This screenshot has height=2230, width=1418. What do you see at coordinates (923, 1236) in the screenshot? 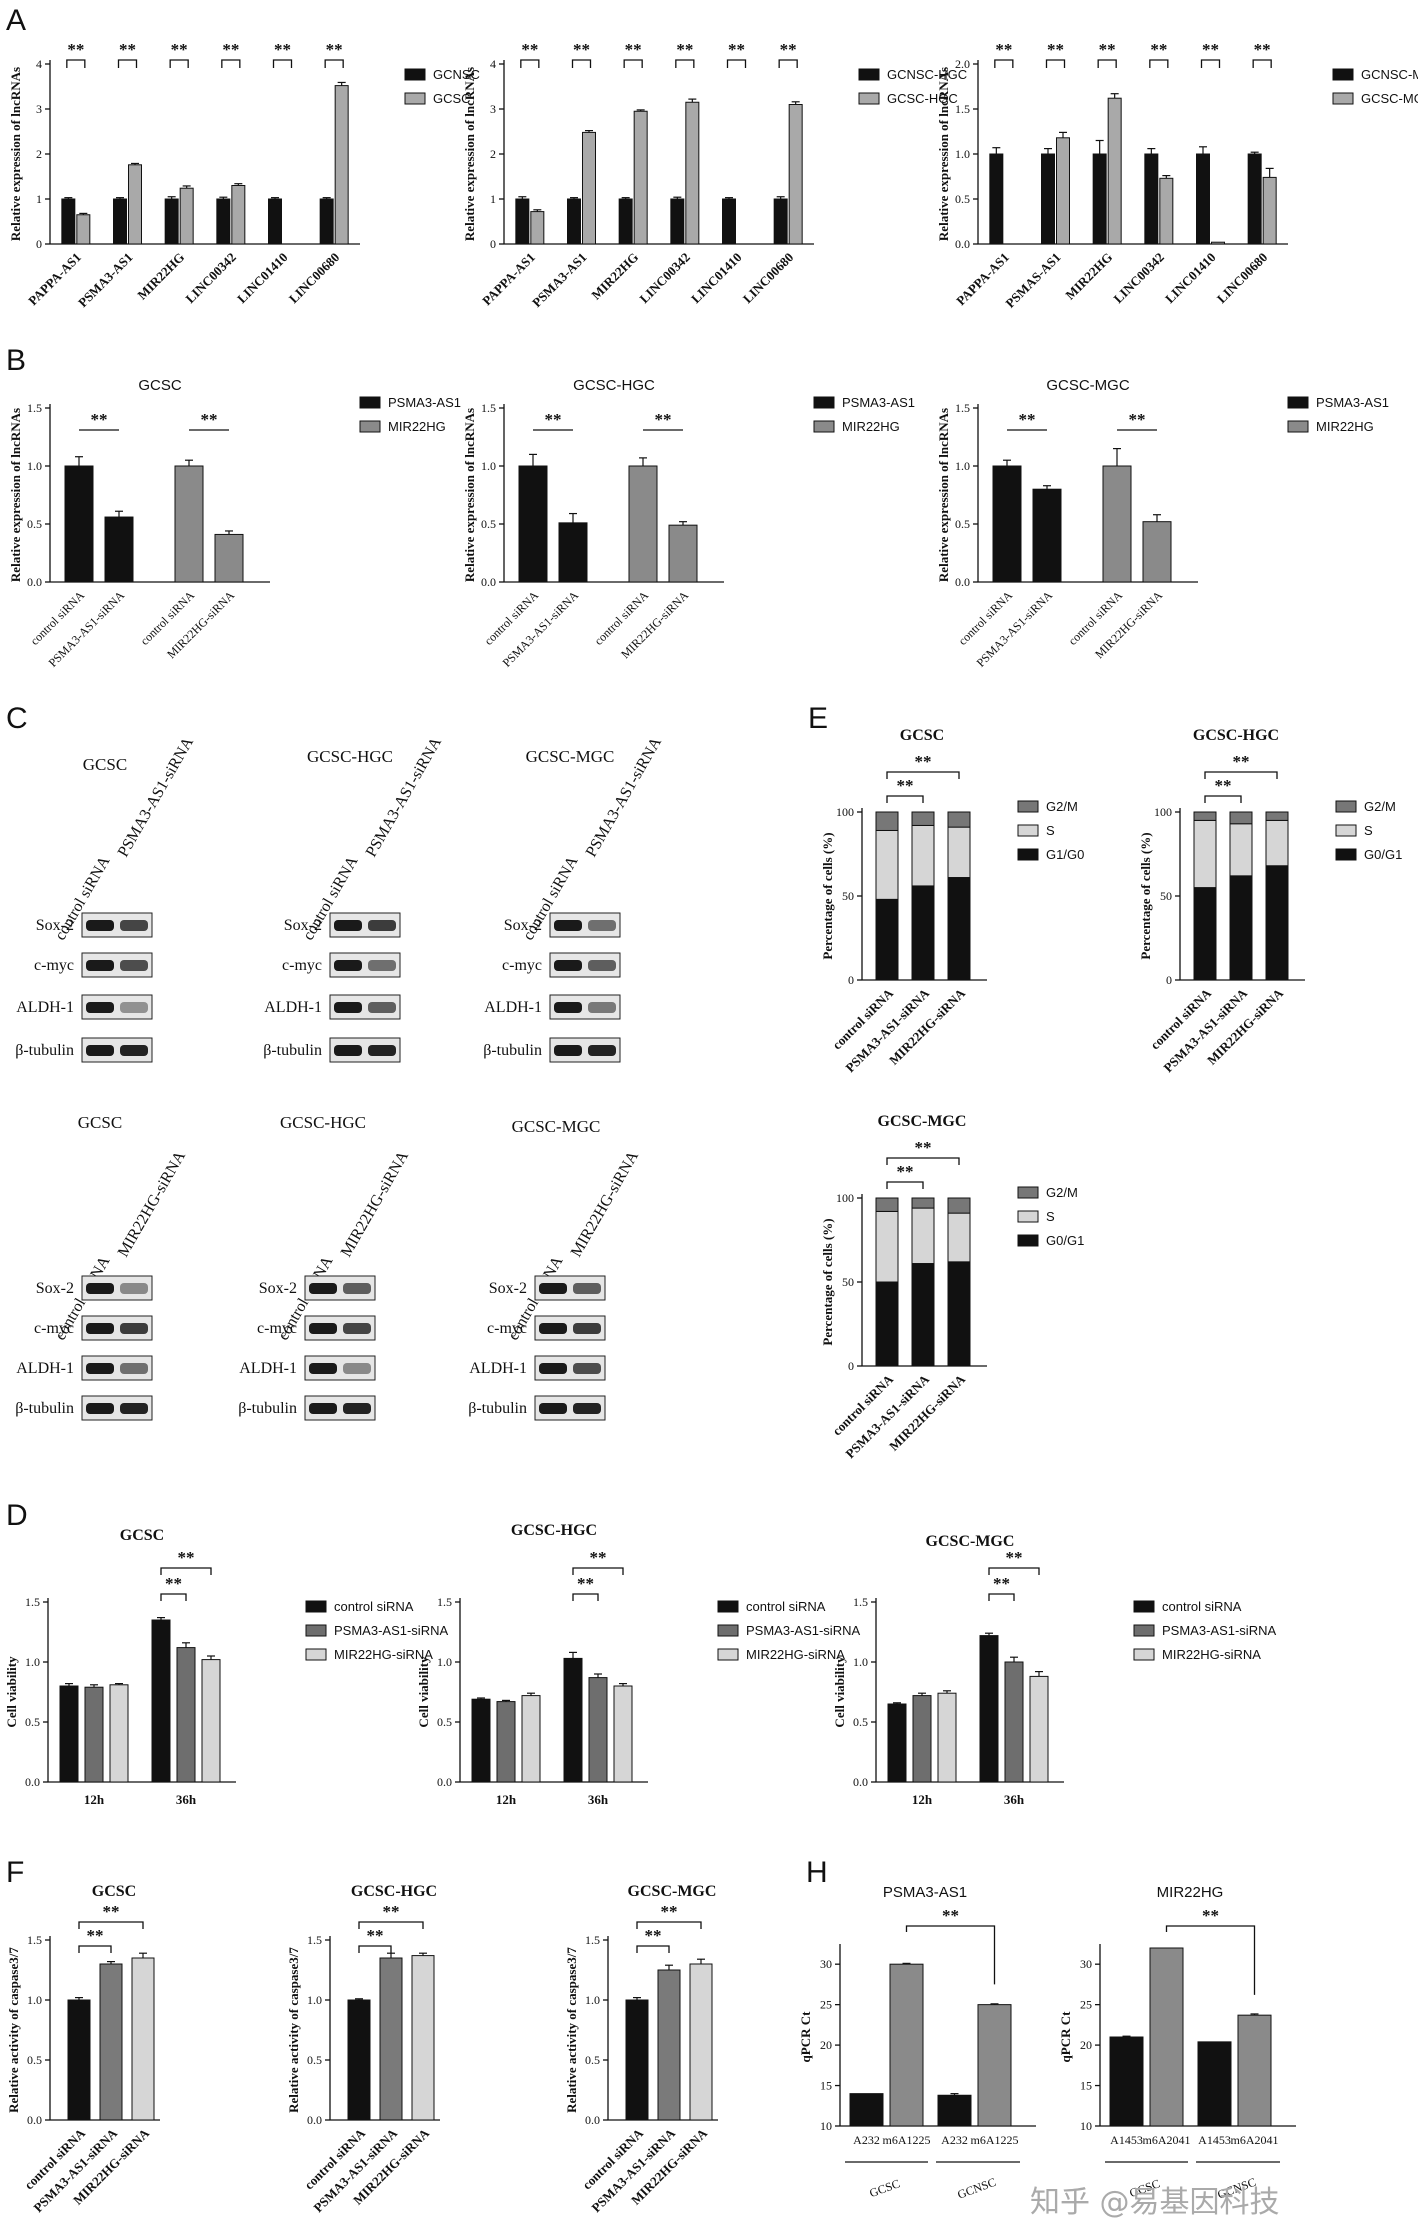
I see `stacked-segment-S` at bounding box center [923, 1236].